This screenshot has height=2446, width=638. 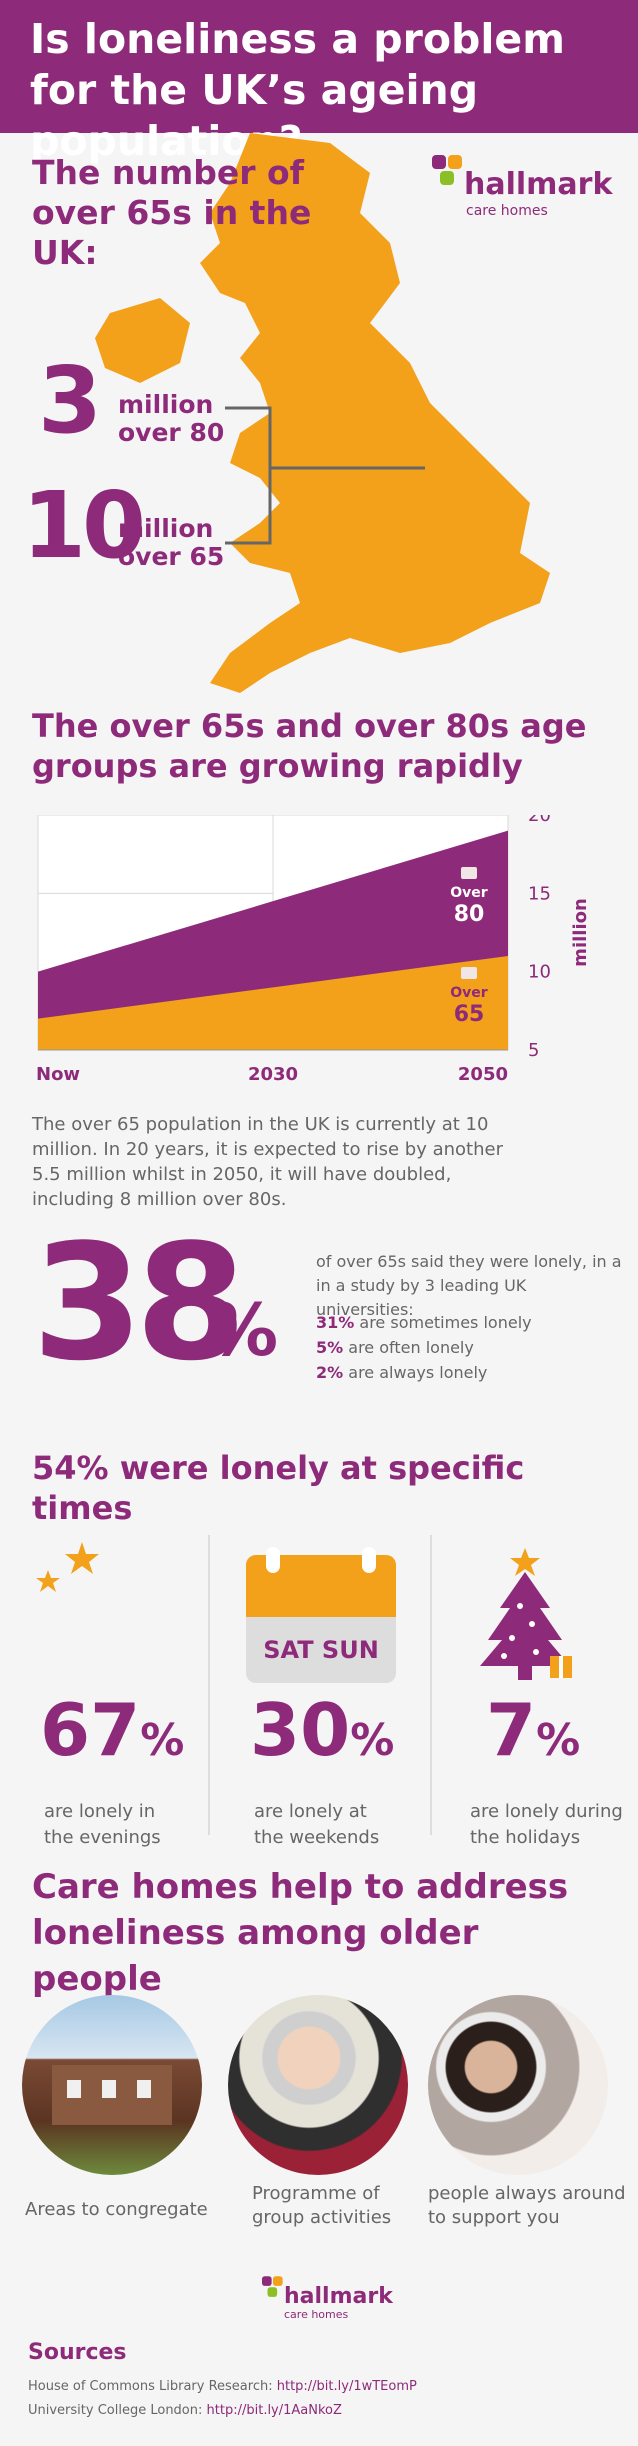 I want to click on caption-line2: group activities, so click(x=322, y=2217).